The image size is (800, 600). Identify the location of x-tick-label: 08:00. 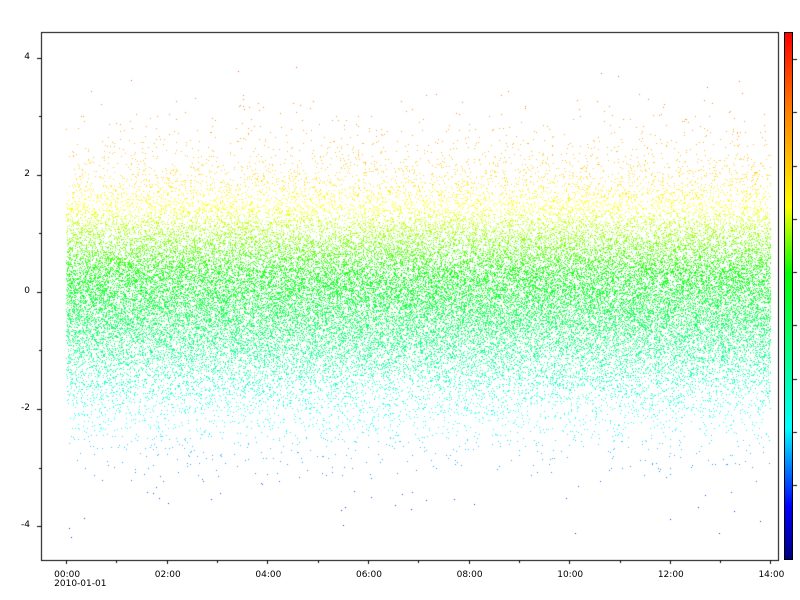
(469, 575).